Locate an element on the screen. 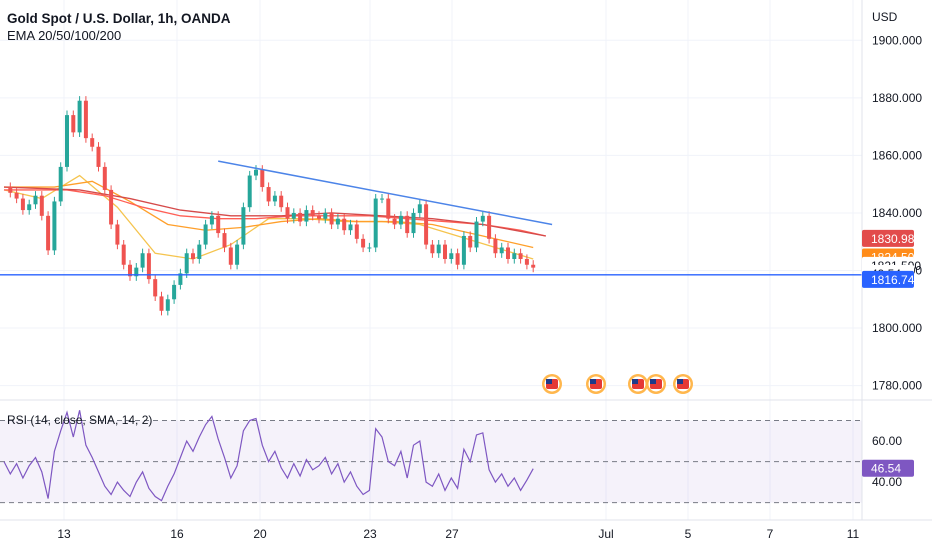 Image resolution: width=932 pixels, height=550 pixels. rsi-band is located at coordinates (431, 462).